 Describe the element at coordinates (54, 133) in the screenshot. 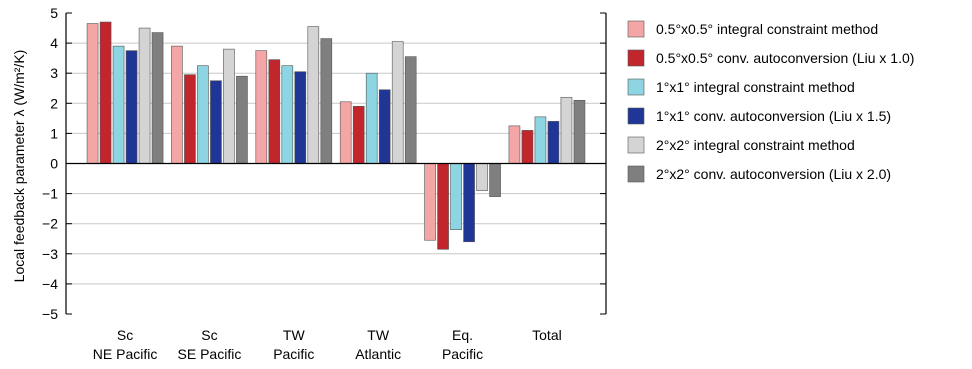

I see `y-tick-label: 1` at that location.